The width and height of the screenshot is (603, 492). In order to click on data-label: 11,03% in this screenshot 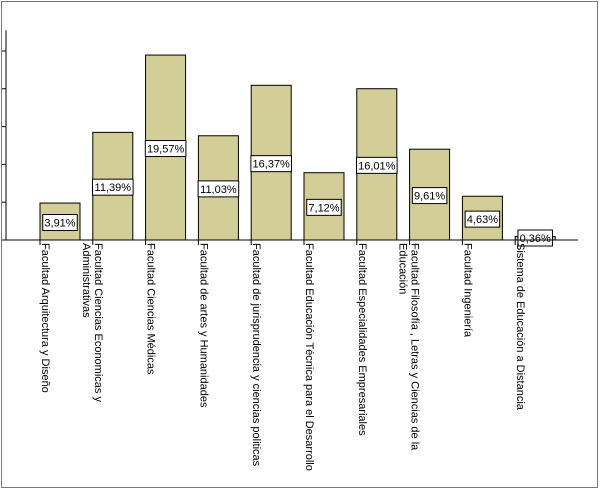, I will do `click(218, 190)`.